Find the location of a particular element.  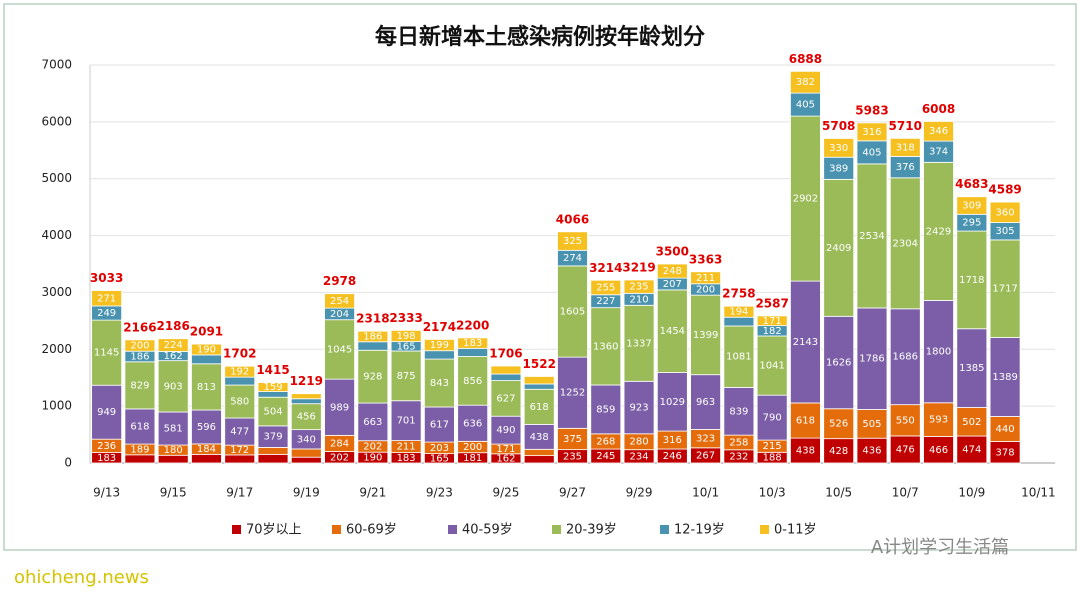

y-tick-label: 2000 is located at coordinates (56, 349).